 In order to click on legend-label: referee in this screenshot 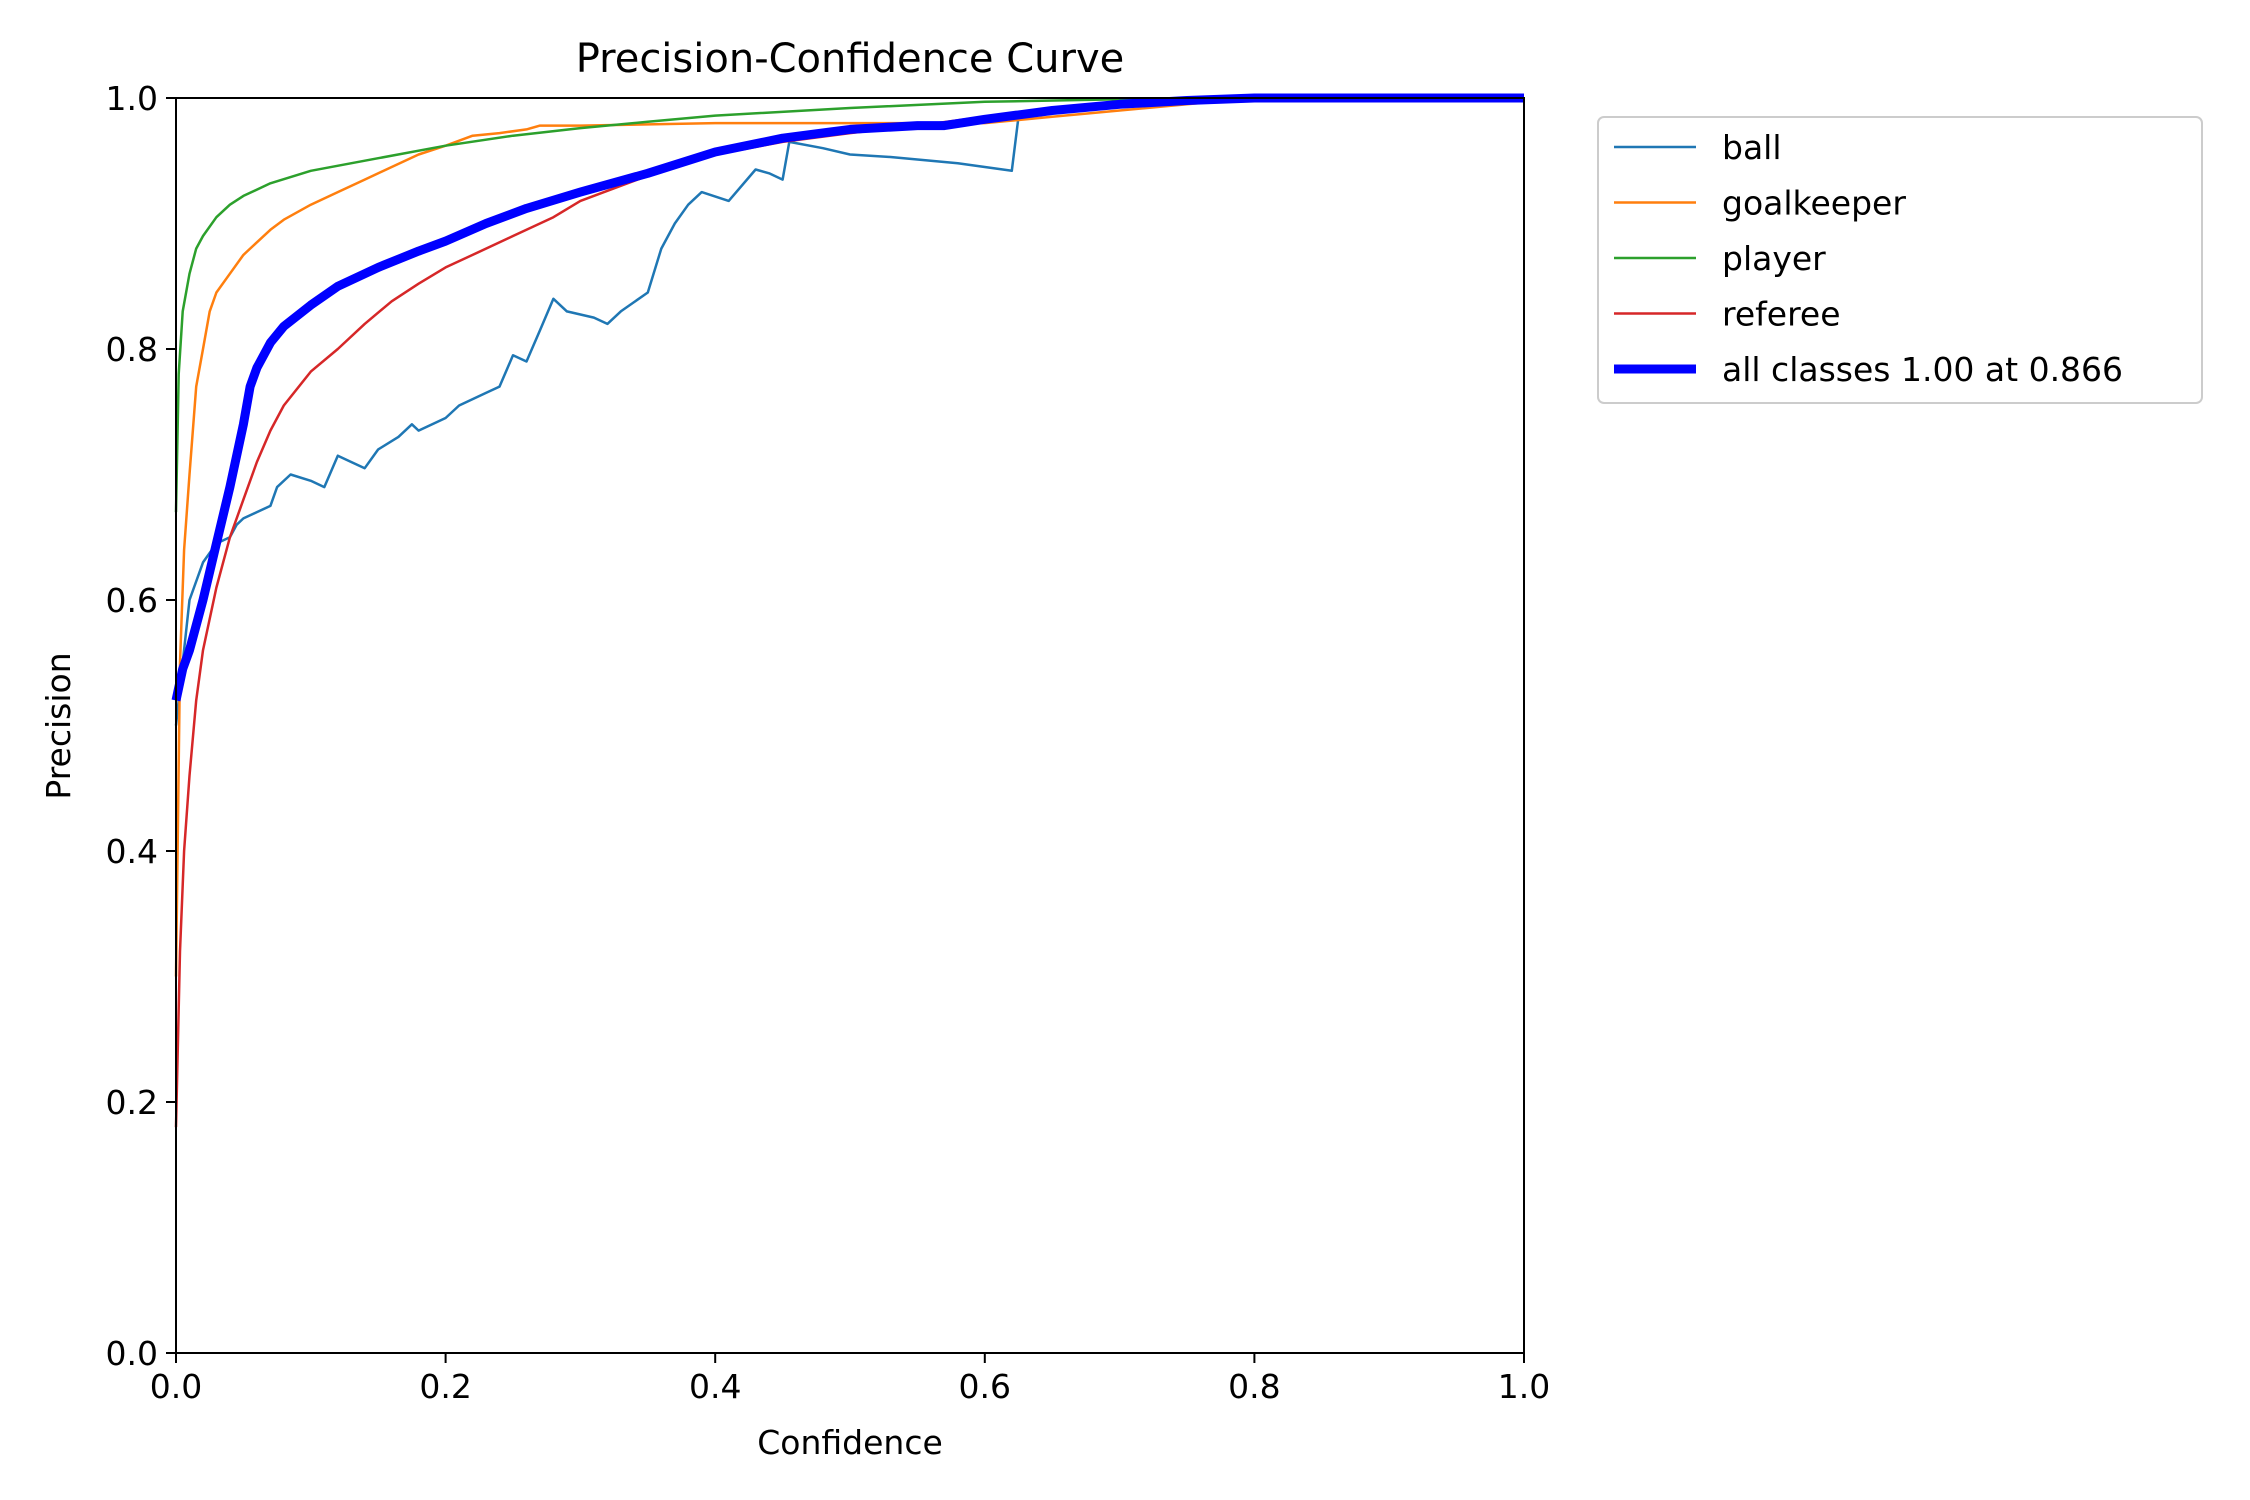, I will do `click(1781, 314)`.